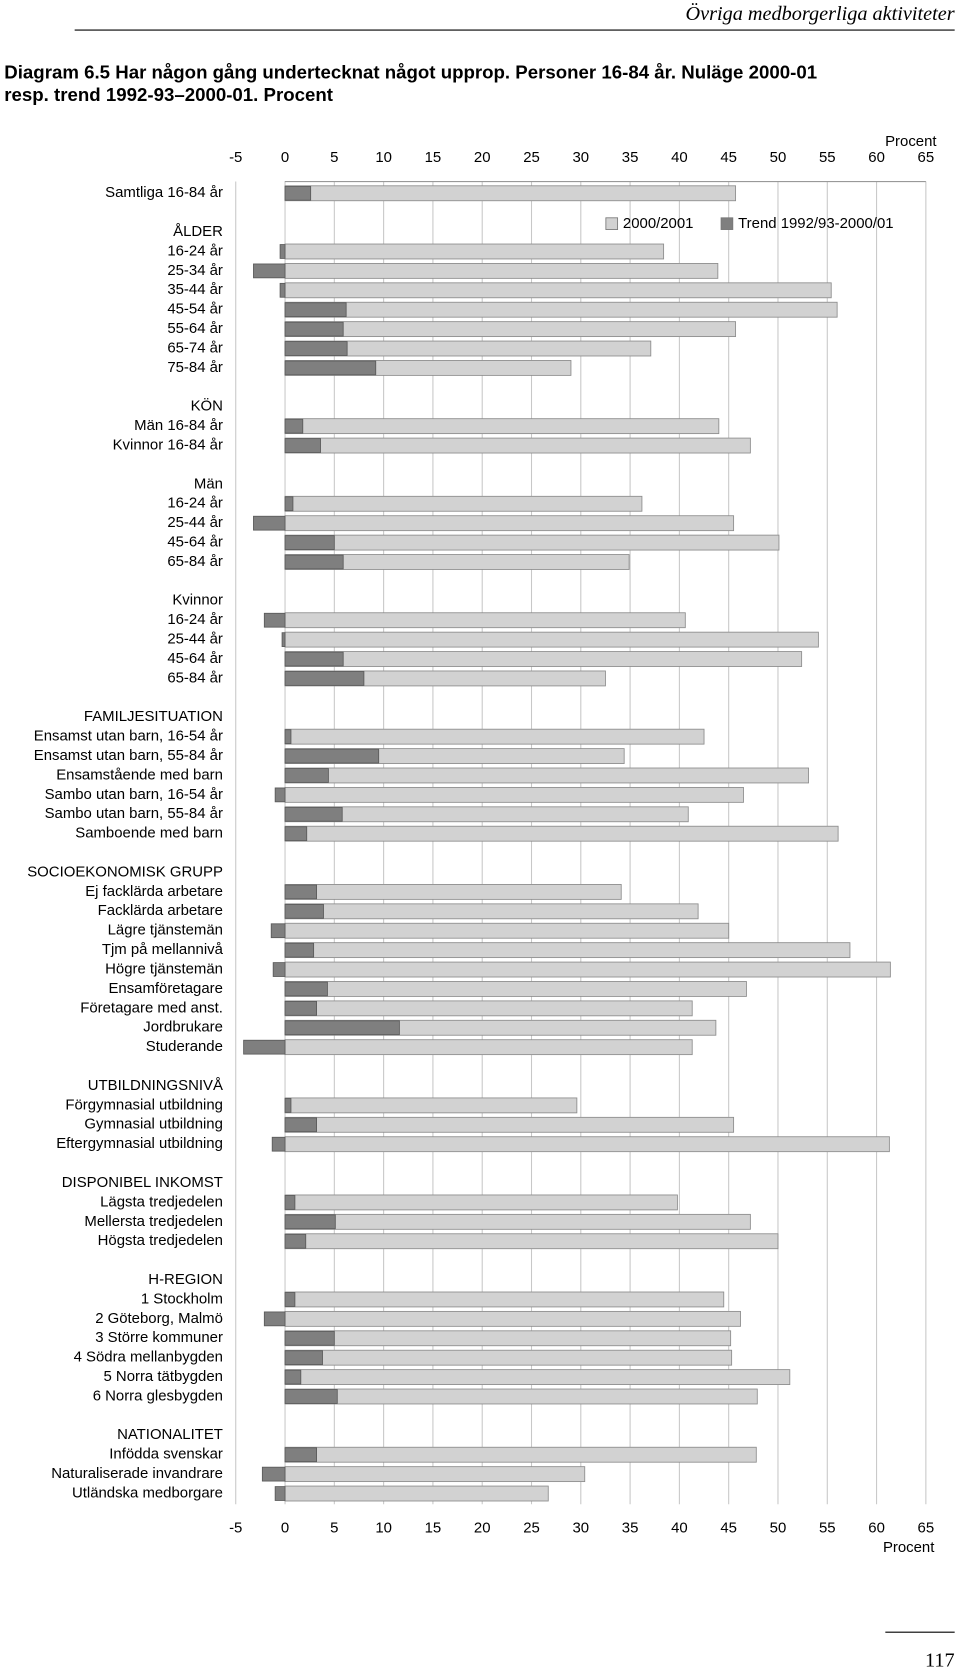  I want to click on x-tick-label: 60, so click(876, 157).